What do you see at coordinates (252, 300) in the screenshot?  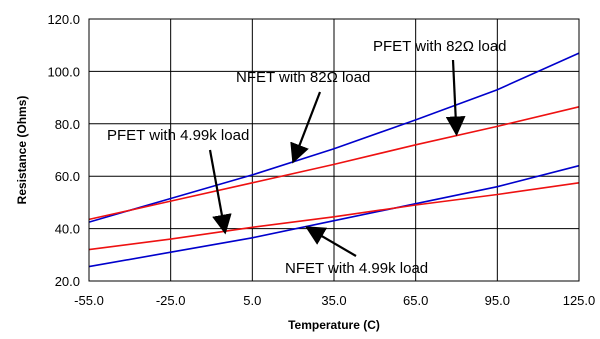 I see `x-tick-label: 5.0` at bounding box center [252, 300].